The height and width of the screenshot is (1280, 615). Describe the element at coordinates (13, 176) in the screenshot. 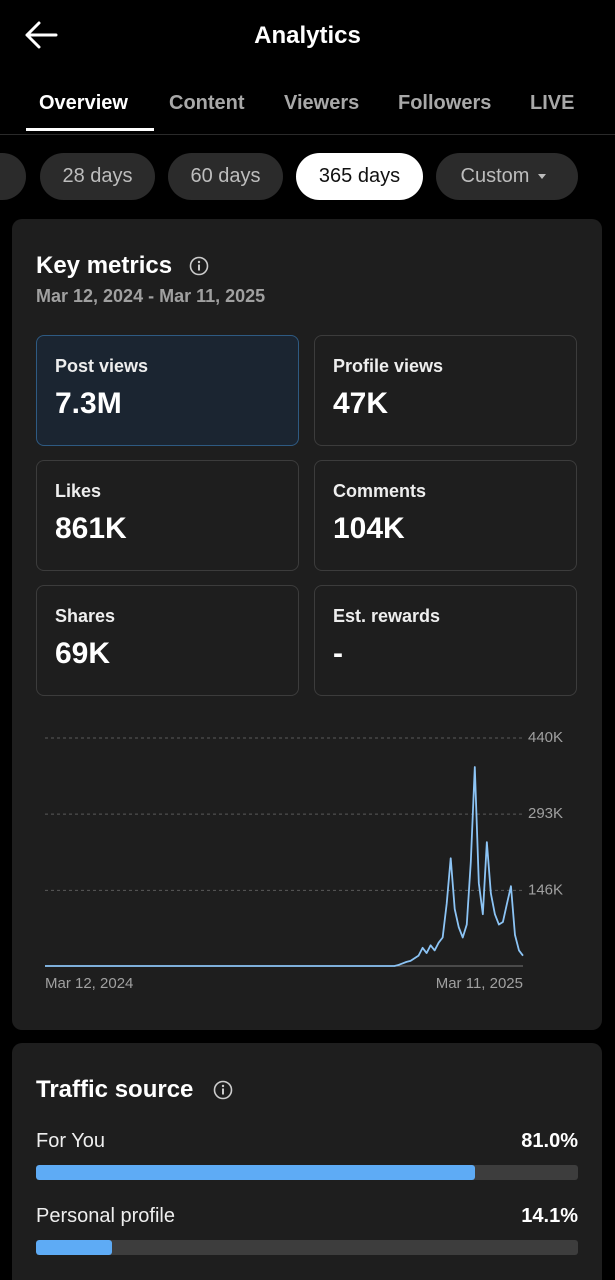

I see `range-pill` at that location.